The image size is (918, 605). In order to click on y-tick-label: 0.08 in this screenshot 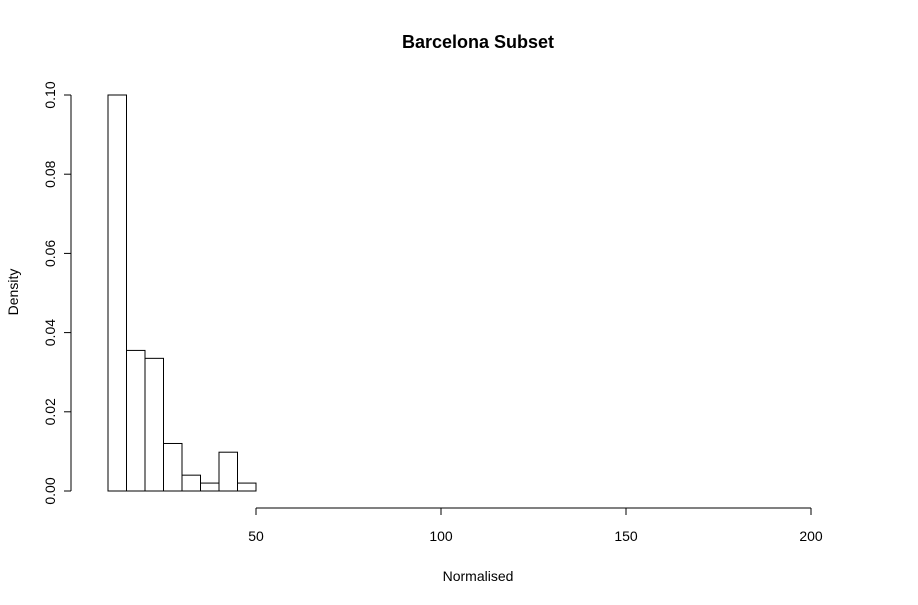, I will do `click(50, 173)`.